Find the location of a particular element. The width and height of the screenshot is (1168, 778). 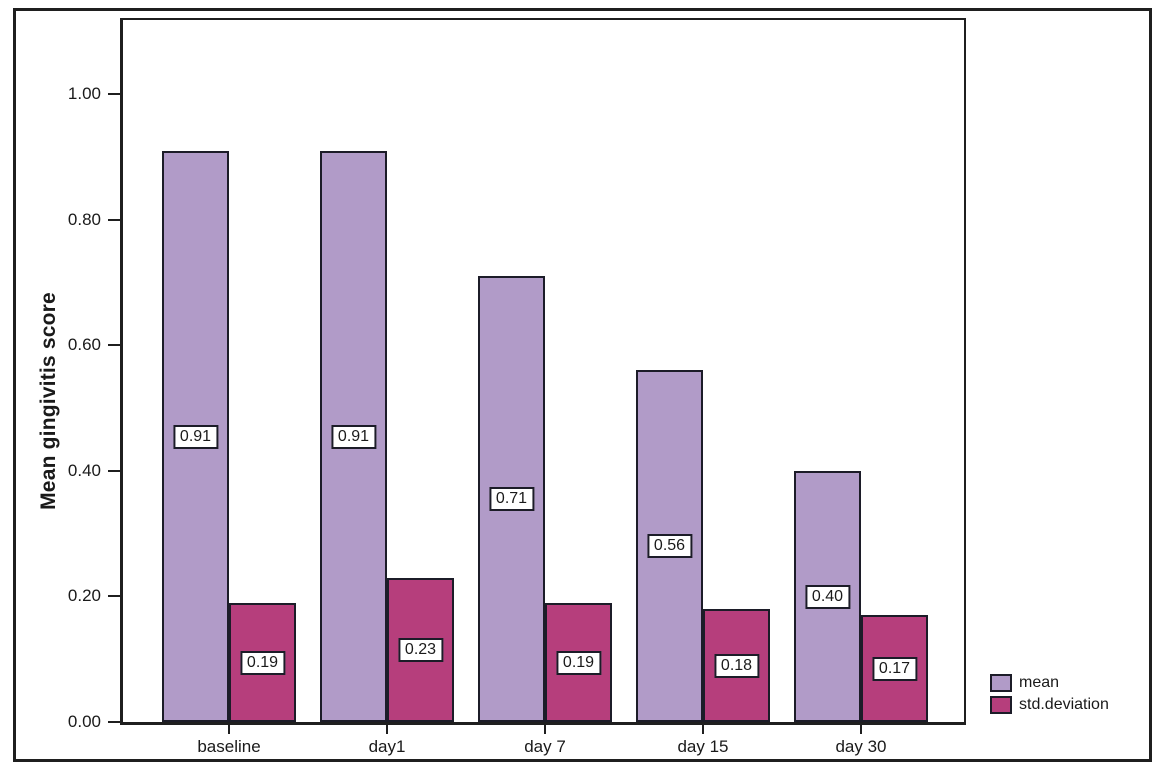

legend: mean std.deviation is located at coordinates (1049, 694).